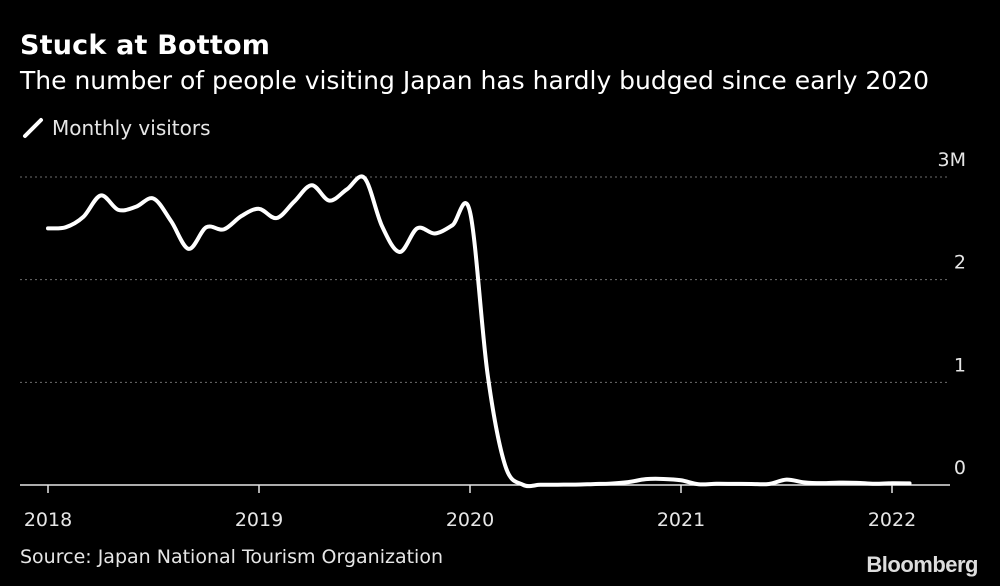 This screenshot has height=586, width=1000. Describe the element at coordinates (48, 520) in the screenshot. I see `x-tick-label: 2018` at that location.